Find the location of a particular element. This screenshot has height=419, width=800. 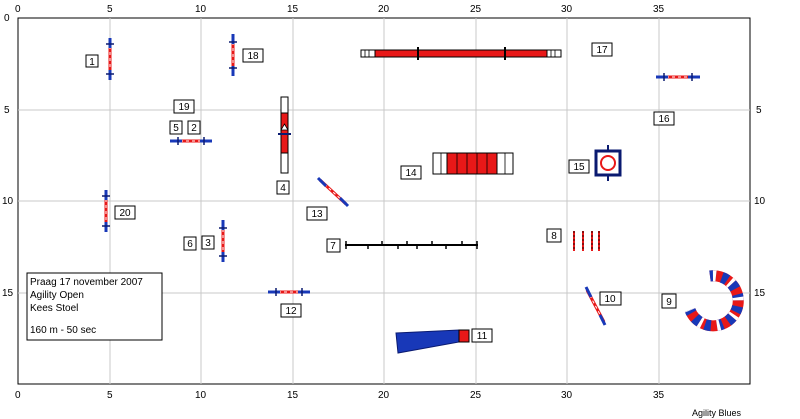

svg-text: 10 is located at coordinates (610, 299).